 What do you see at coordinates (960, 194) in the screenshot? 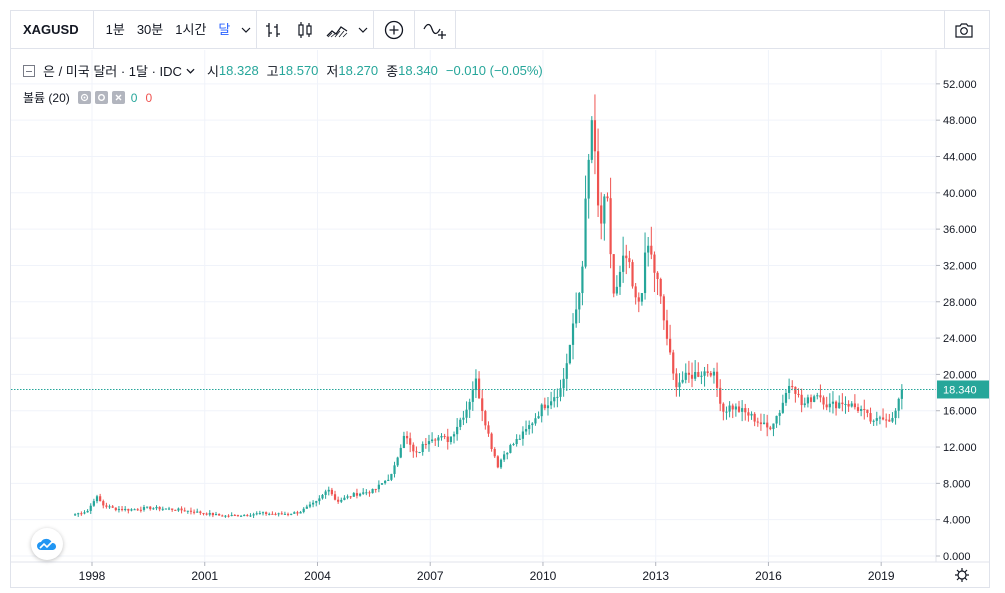
I see `y-tick-label: 40.000` at bounding box center [960, 194].